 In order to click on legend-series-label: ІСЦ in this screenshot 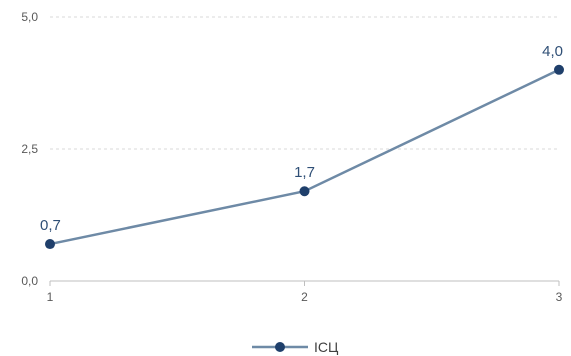, I will do `click(326, 347)`.